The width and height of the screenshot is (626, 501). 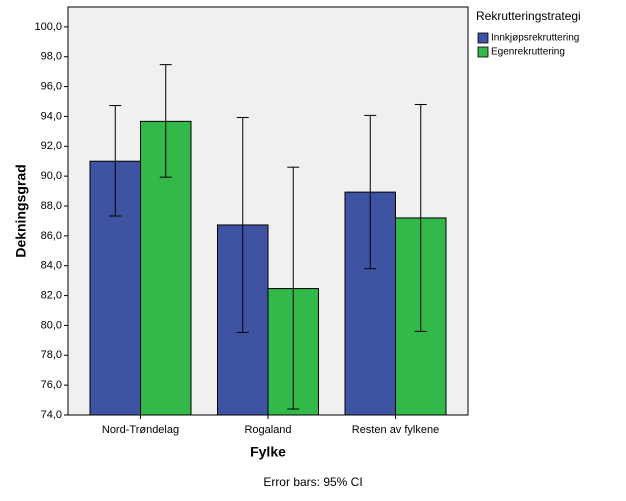 I want to click on legend-label: Egenrekruttering, so click(x=528, y=52).